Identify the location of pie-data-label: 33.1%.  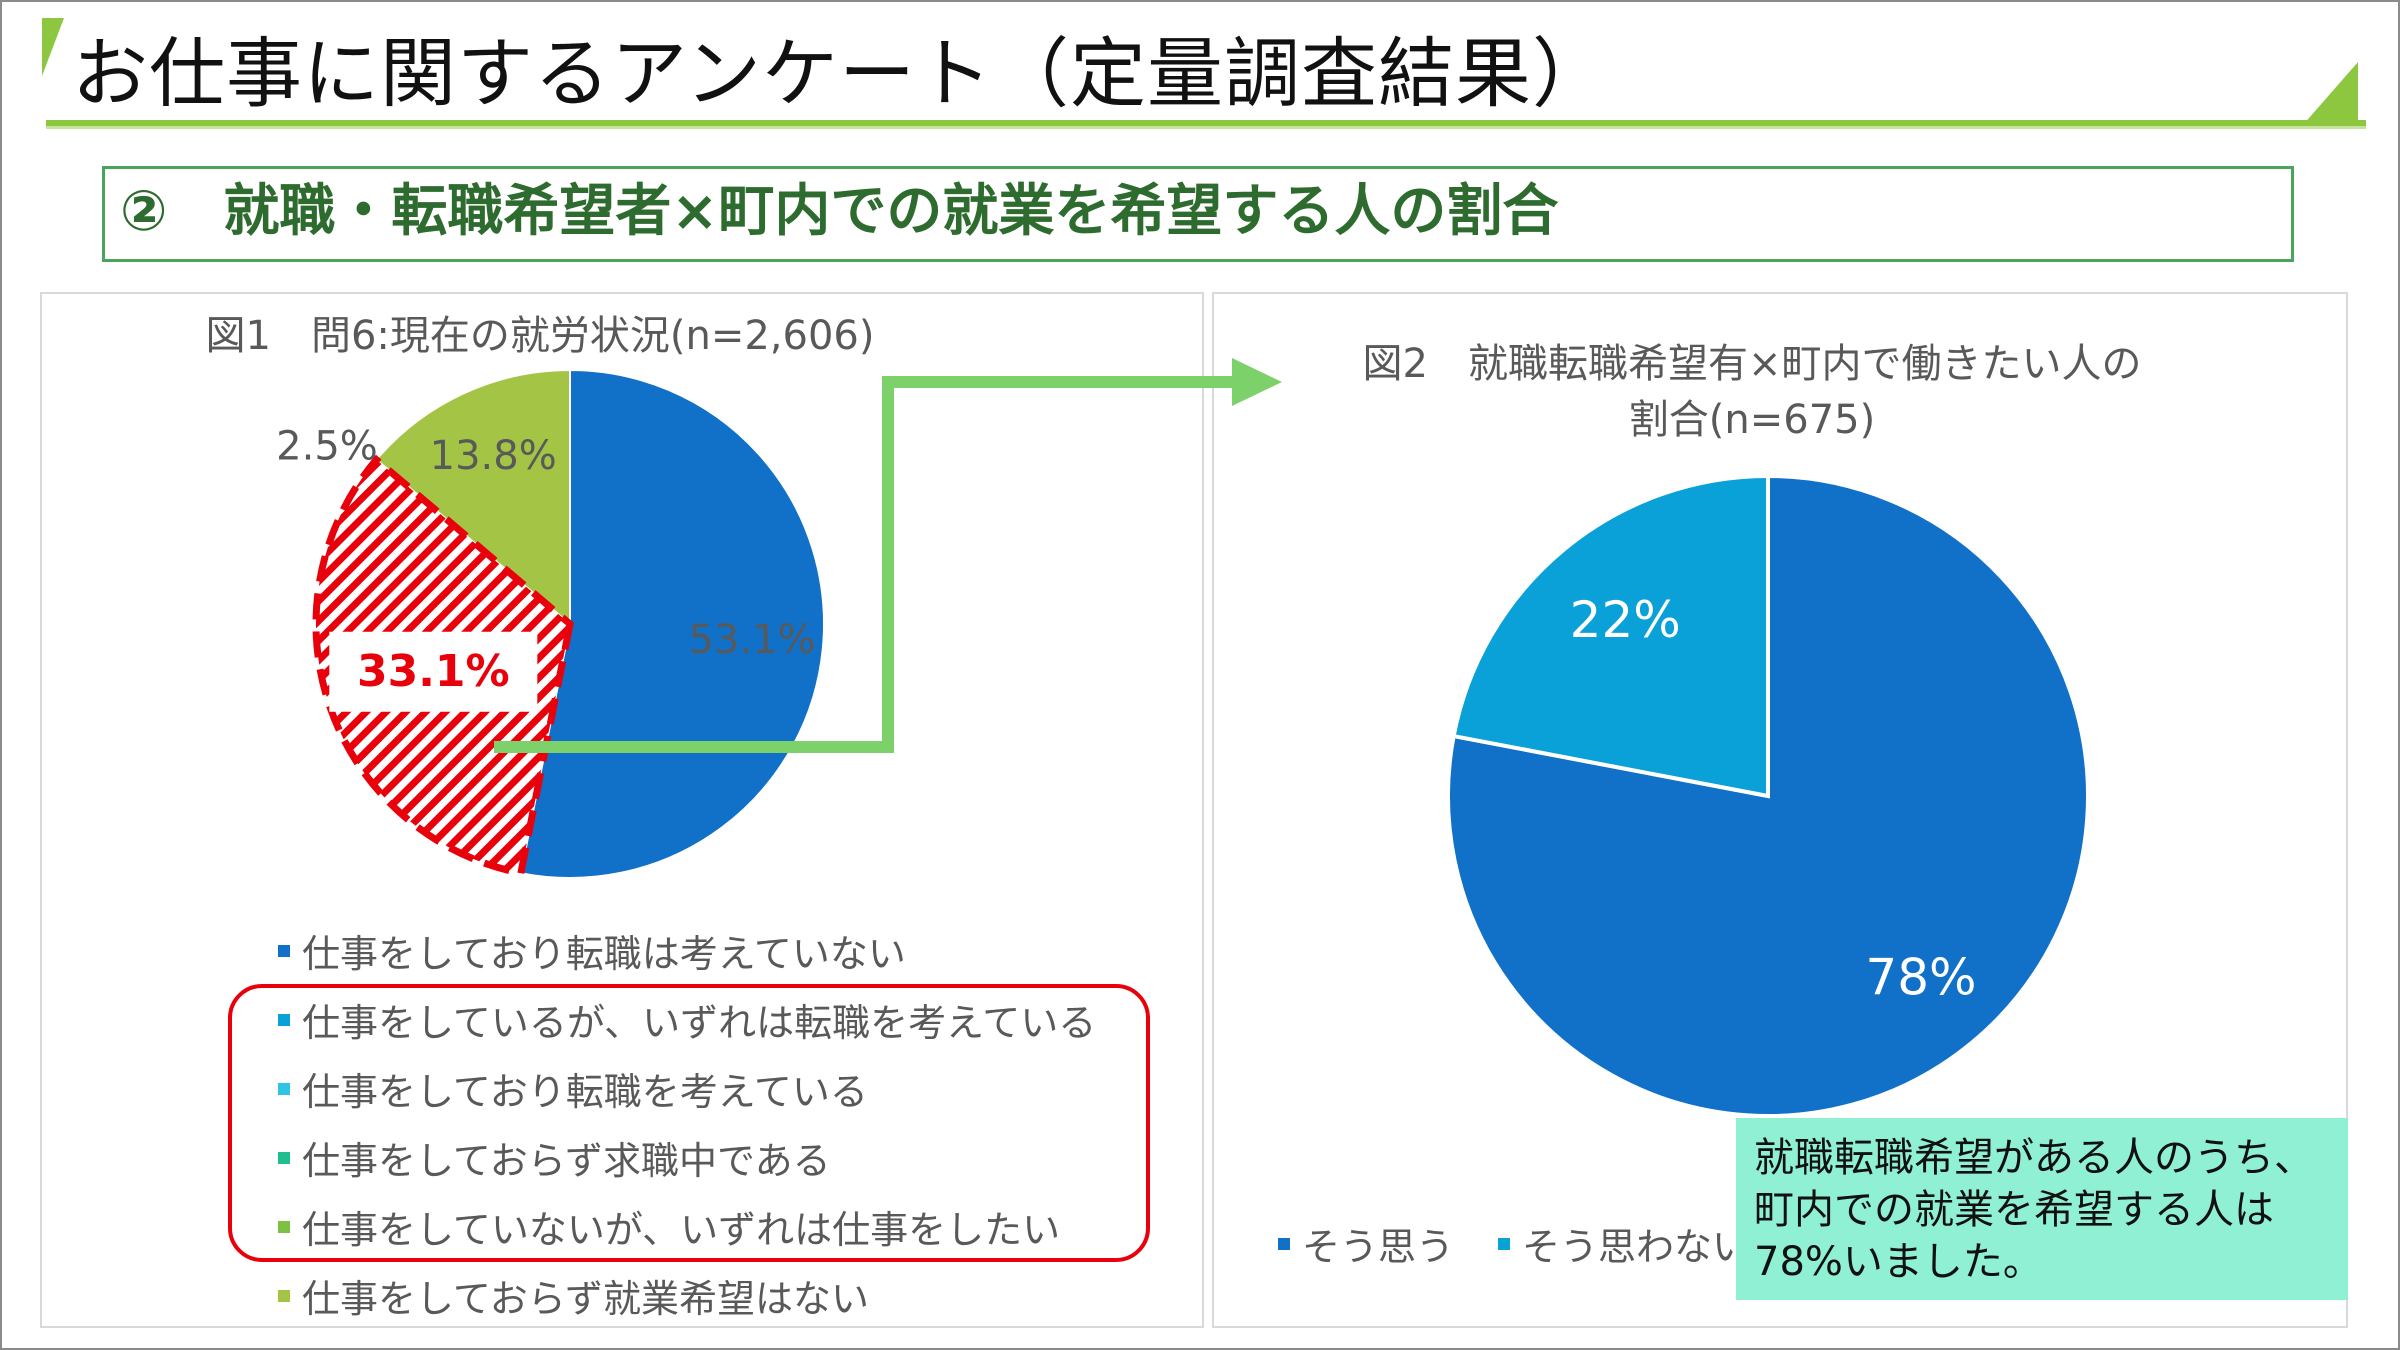
(433, 671).